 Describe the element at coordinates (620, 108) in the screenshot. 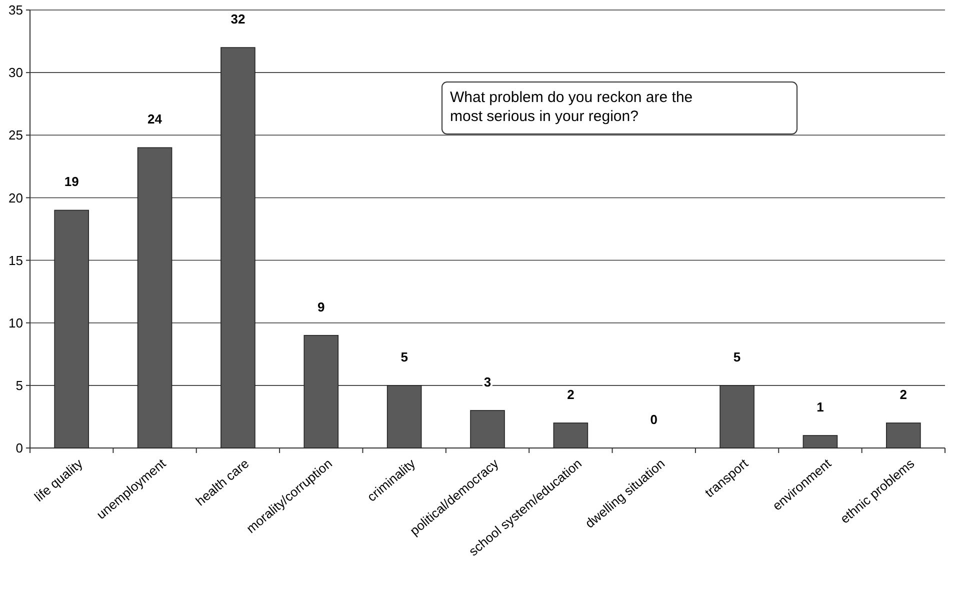

I see `callout-box: What problem do you reckon are the most serious in your region?` at that location.